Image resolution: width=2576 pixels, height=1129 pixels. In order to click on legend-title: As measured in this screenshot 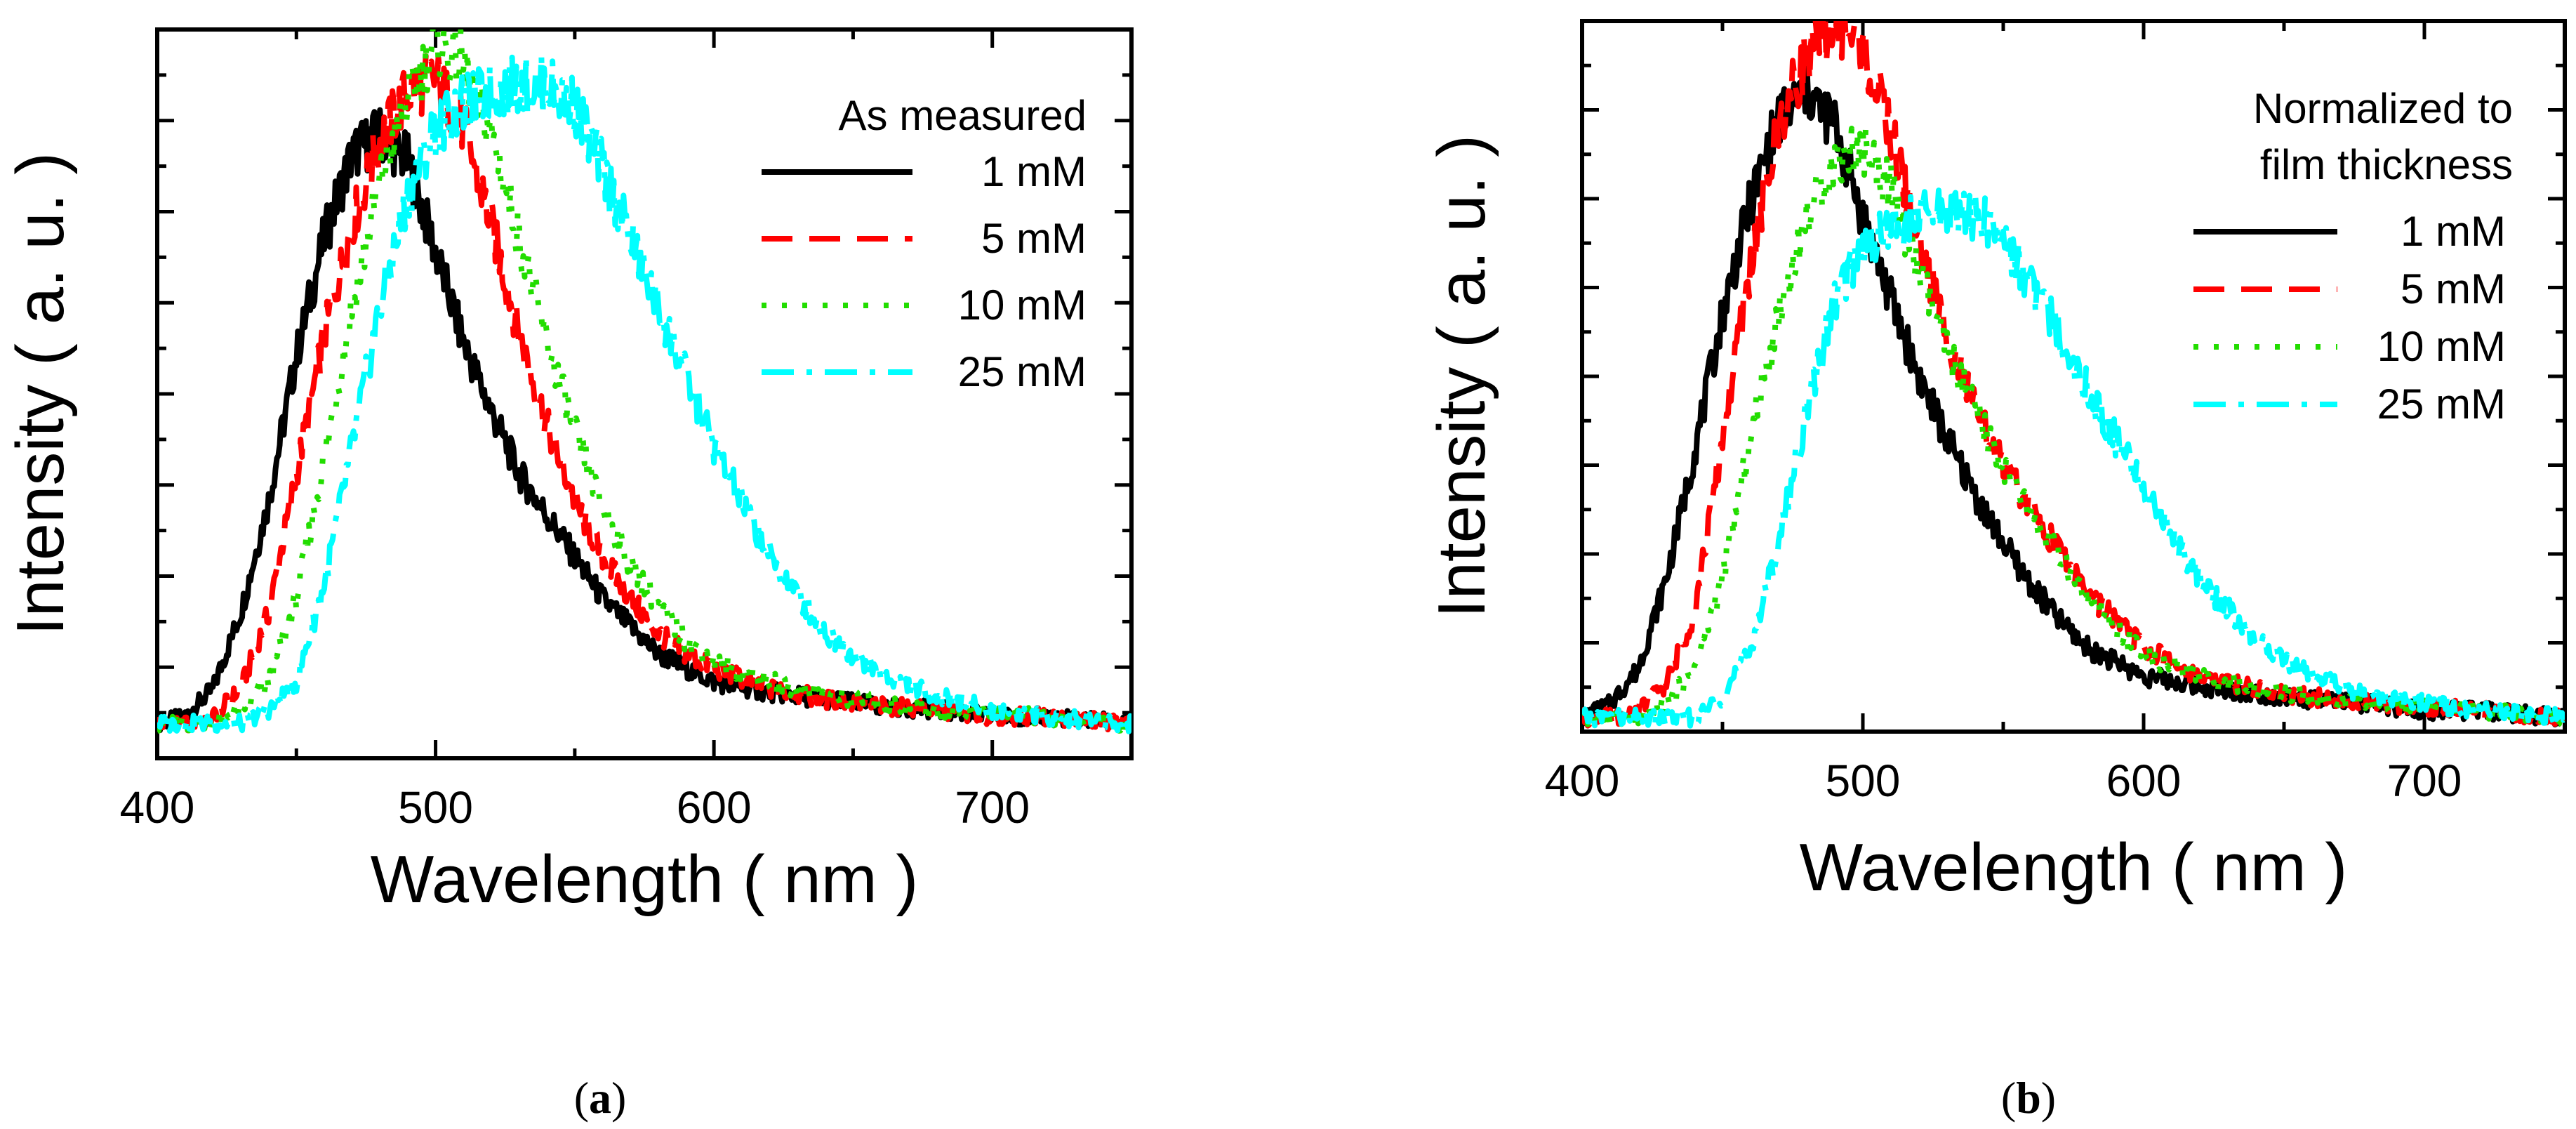, I will do `click(963, 115)`.